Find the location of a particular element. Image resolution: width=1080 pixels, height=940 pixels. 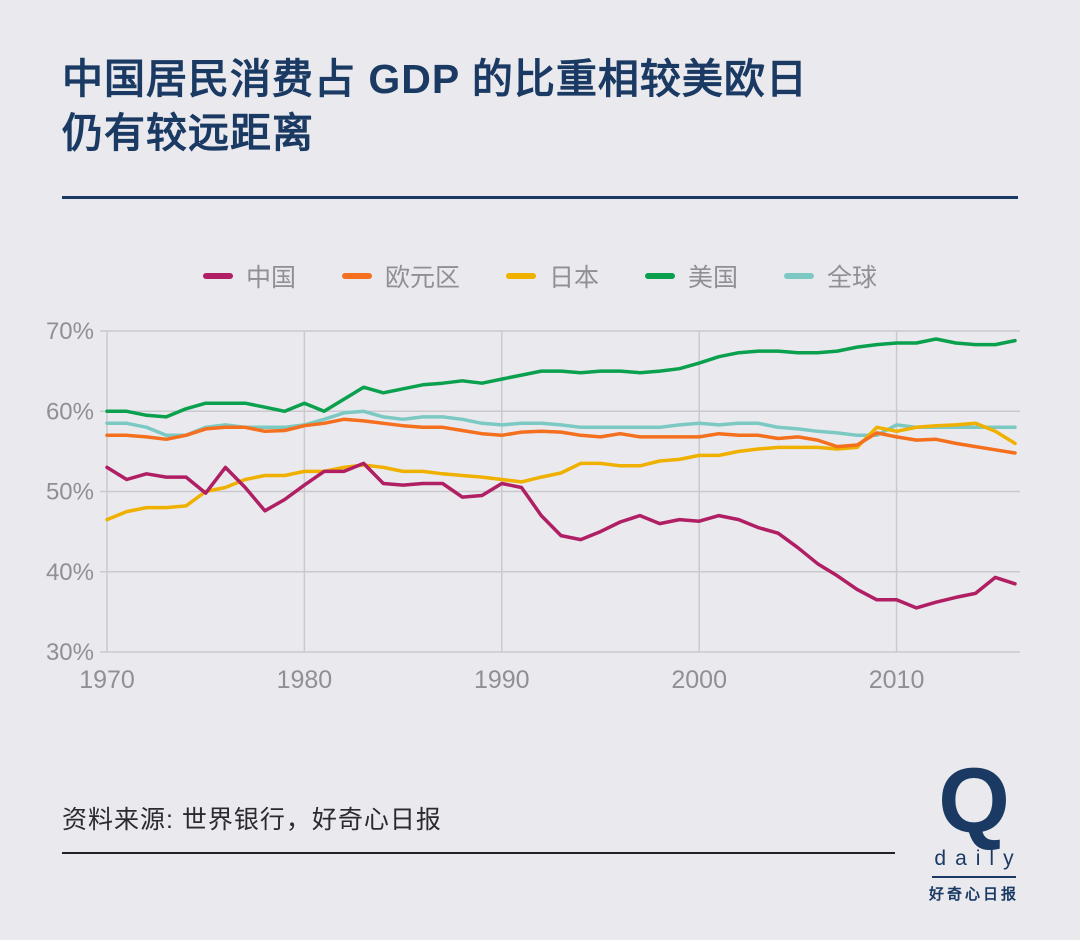

source-note: 资料来源: 世界银行，好奇心日报 is located at coordinates (252, 820).